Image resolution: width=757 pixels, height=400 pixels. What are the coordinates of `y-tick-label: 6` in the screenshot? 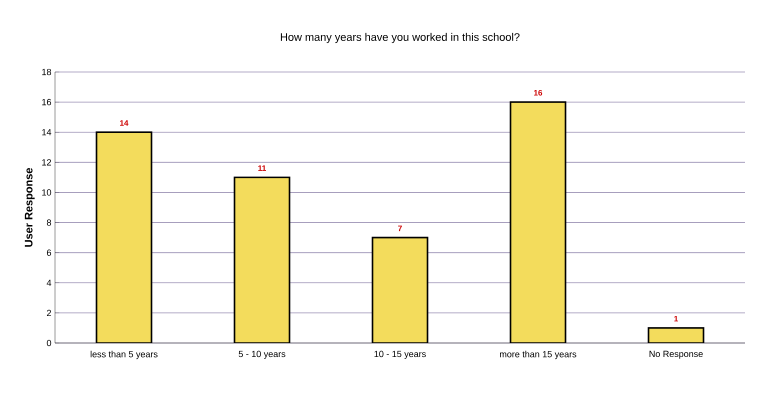 It's located at (49, 252).